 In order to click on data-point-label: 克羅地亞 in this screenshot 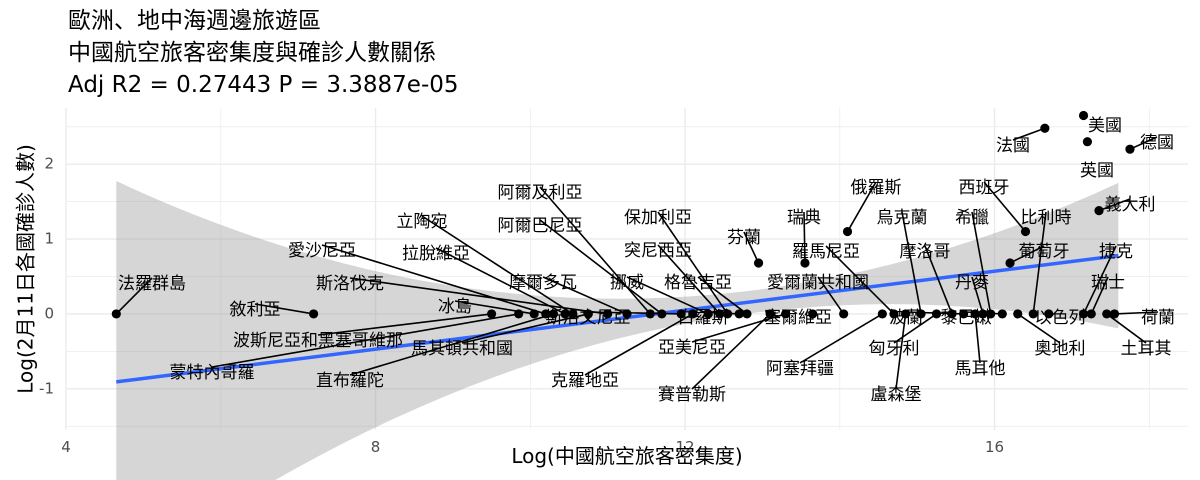, I will do `click(585, 381)`.